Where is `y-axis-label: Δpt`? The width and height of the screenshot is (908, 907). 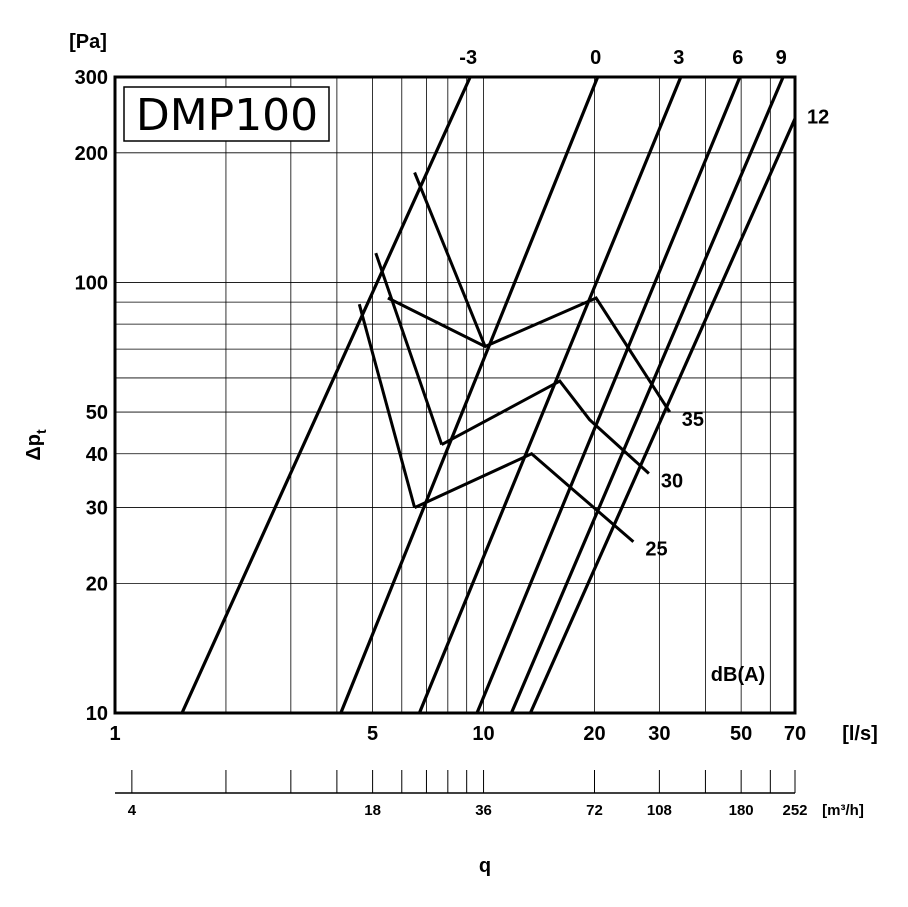 y-axis-label: Δpt is located at coordinates (36, 445).